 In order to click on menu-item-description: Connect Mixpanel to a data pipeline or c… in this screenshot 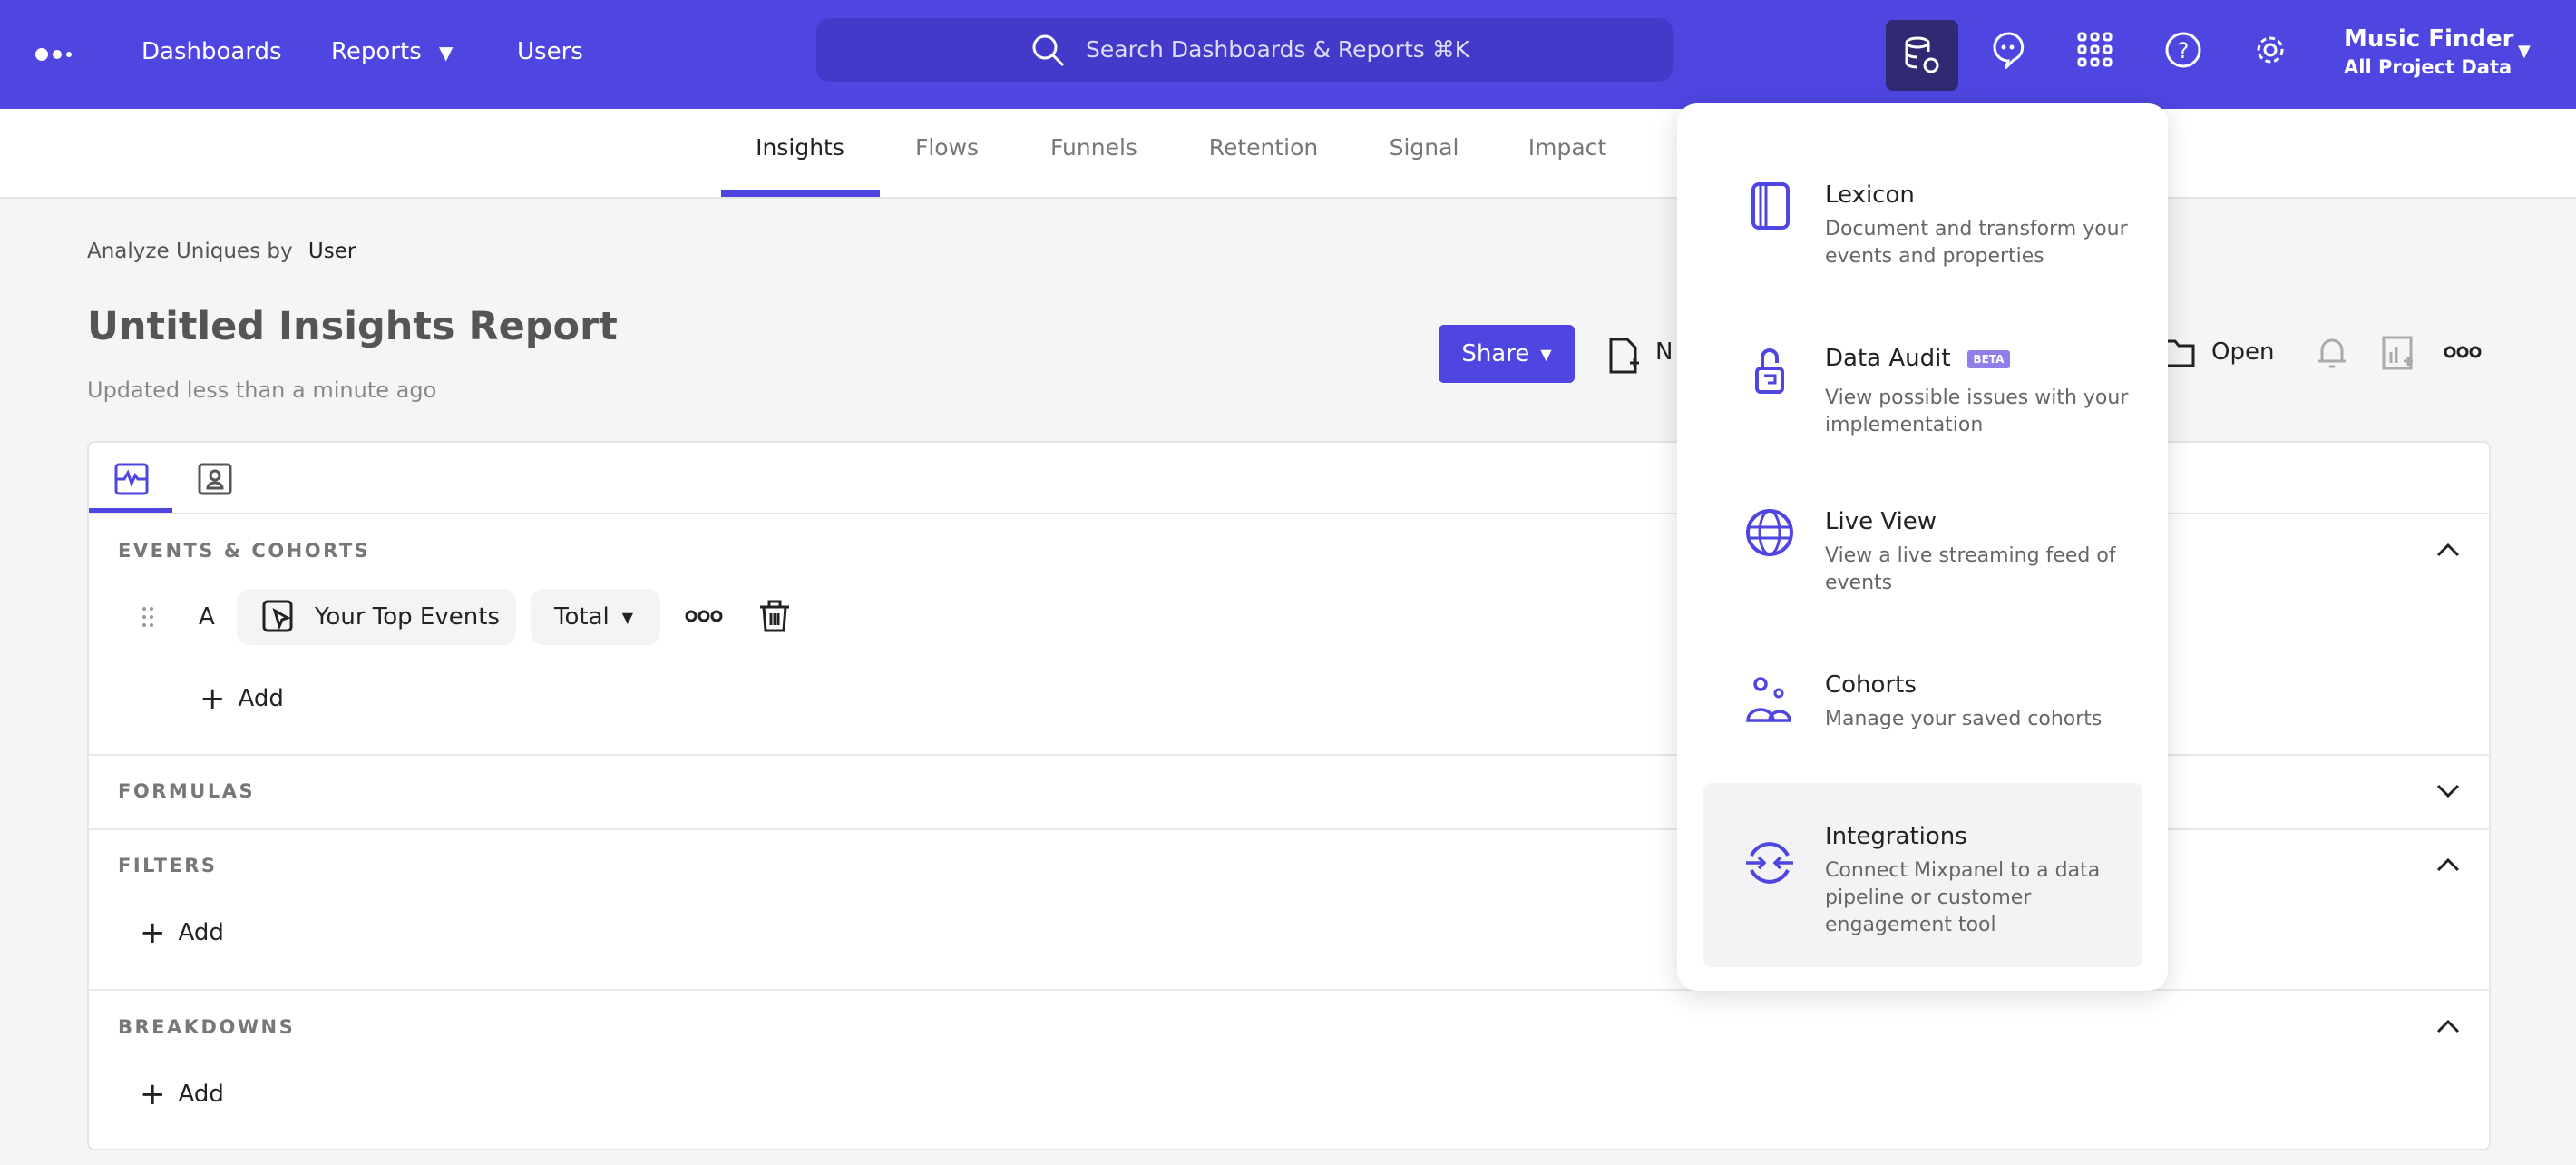, I will do `click(1963, 897)`.